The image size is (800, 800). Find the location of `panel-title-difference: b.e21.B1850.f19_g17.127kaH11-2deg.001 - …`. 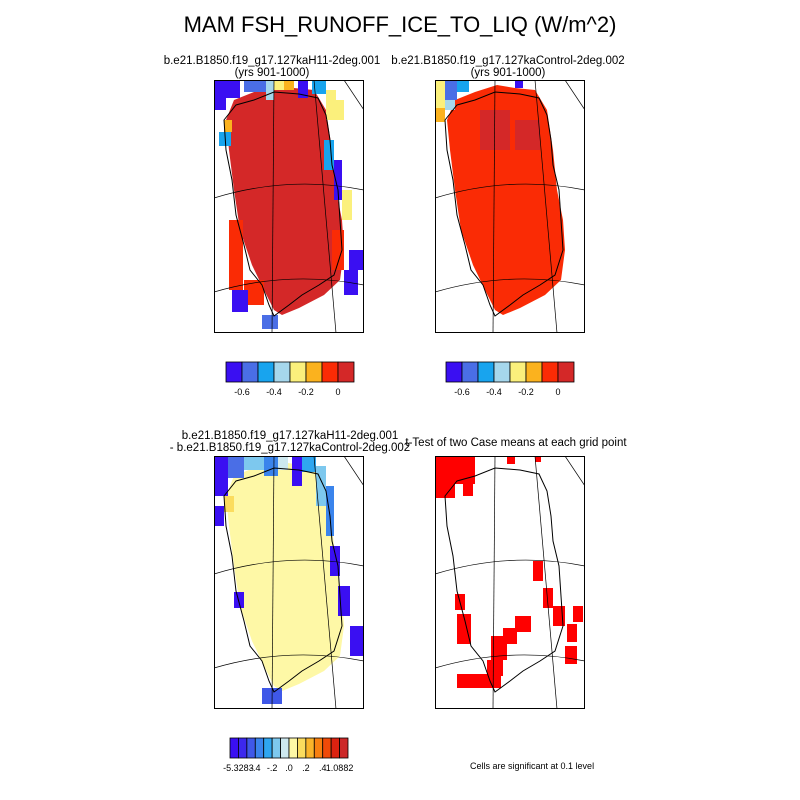

panel-title-difference: b.e21.B1850.f19_g17.127kaH11-2deg.001 - … is located at coordinates (290, 442).